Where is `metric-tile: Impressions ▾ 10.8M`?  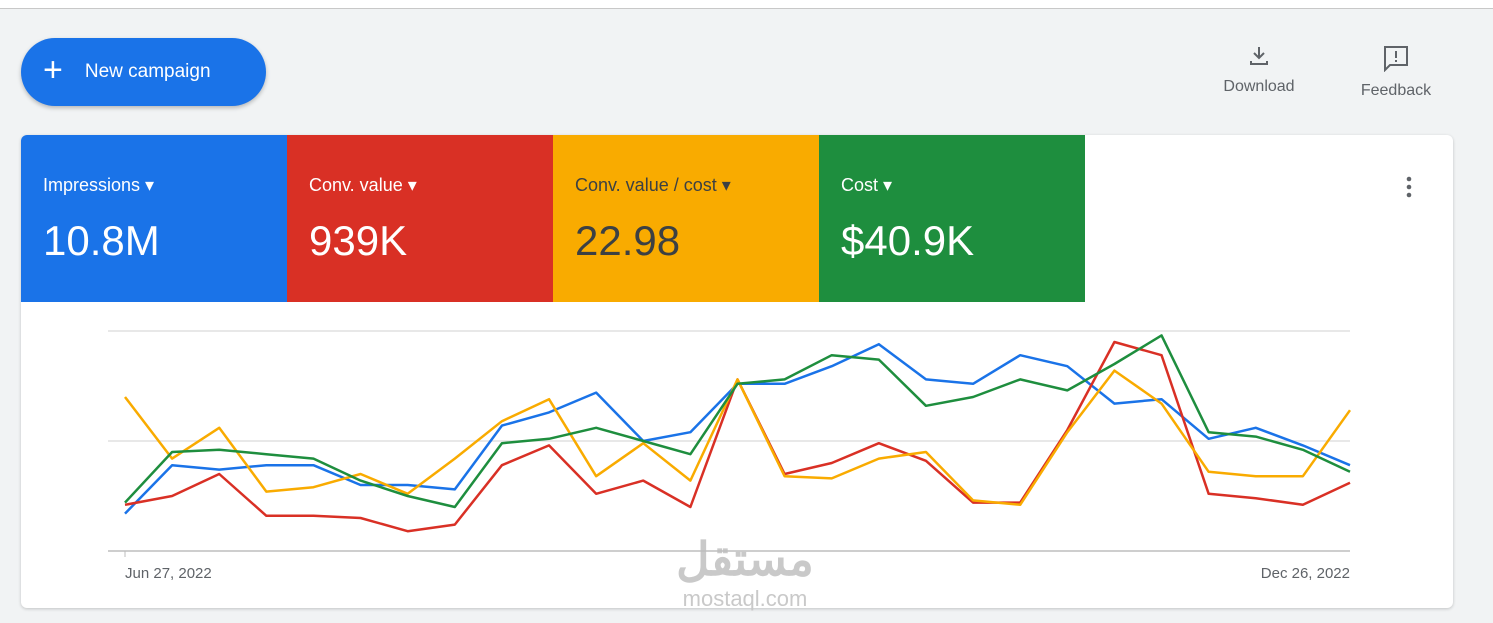
metric-tile: Impressions ▾ 10.8M is located at coordinates (154, 218).